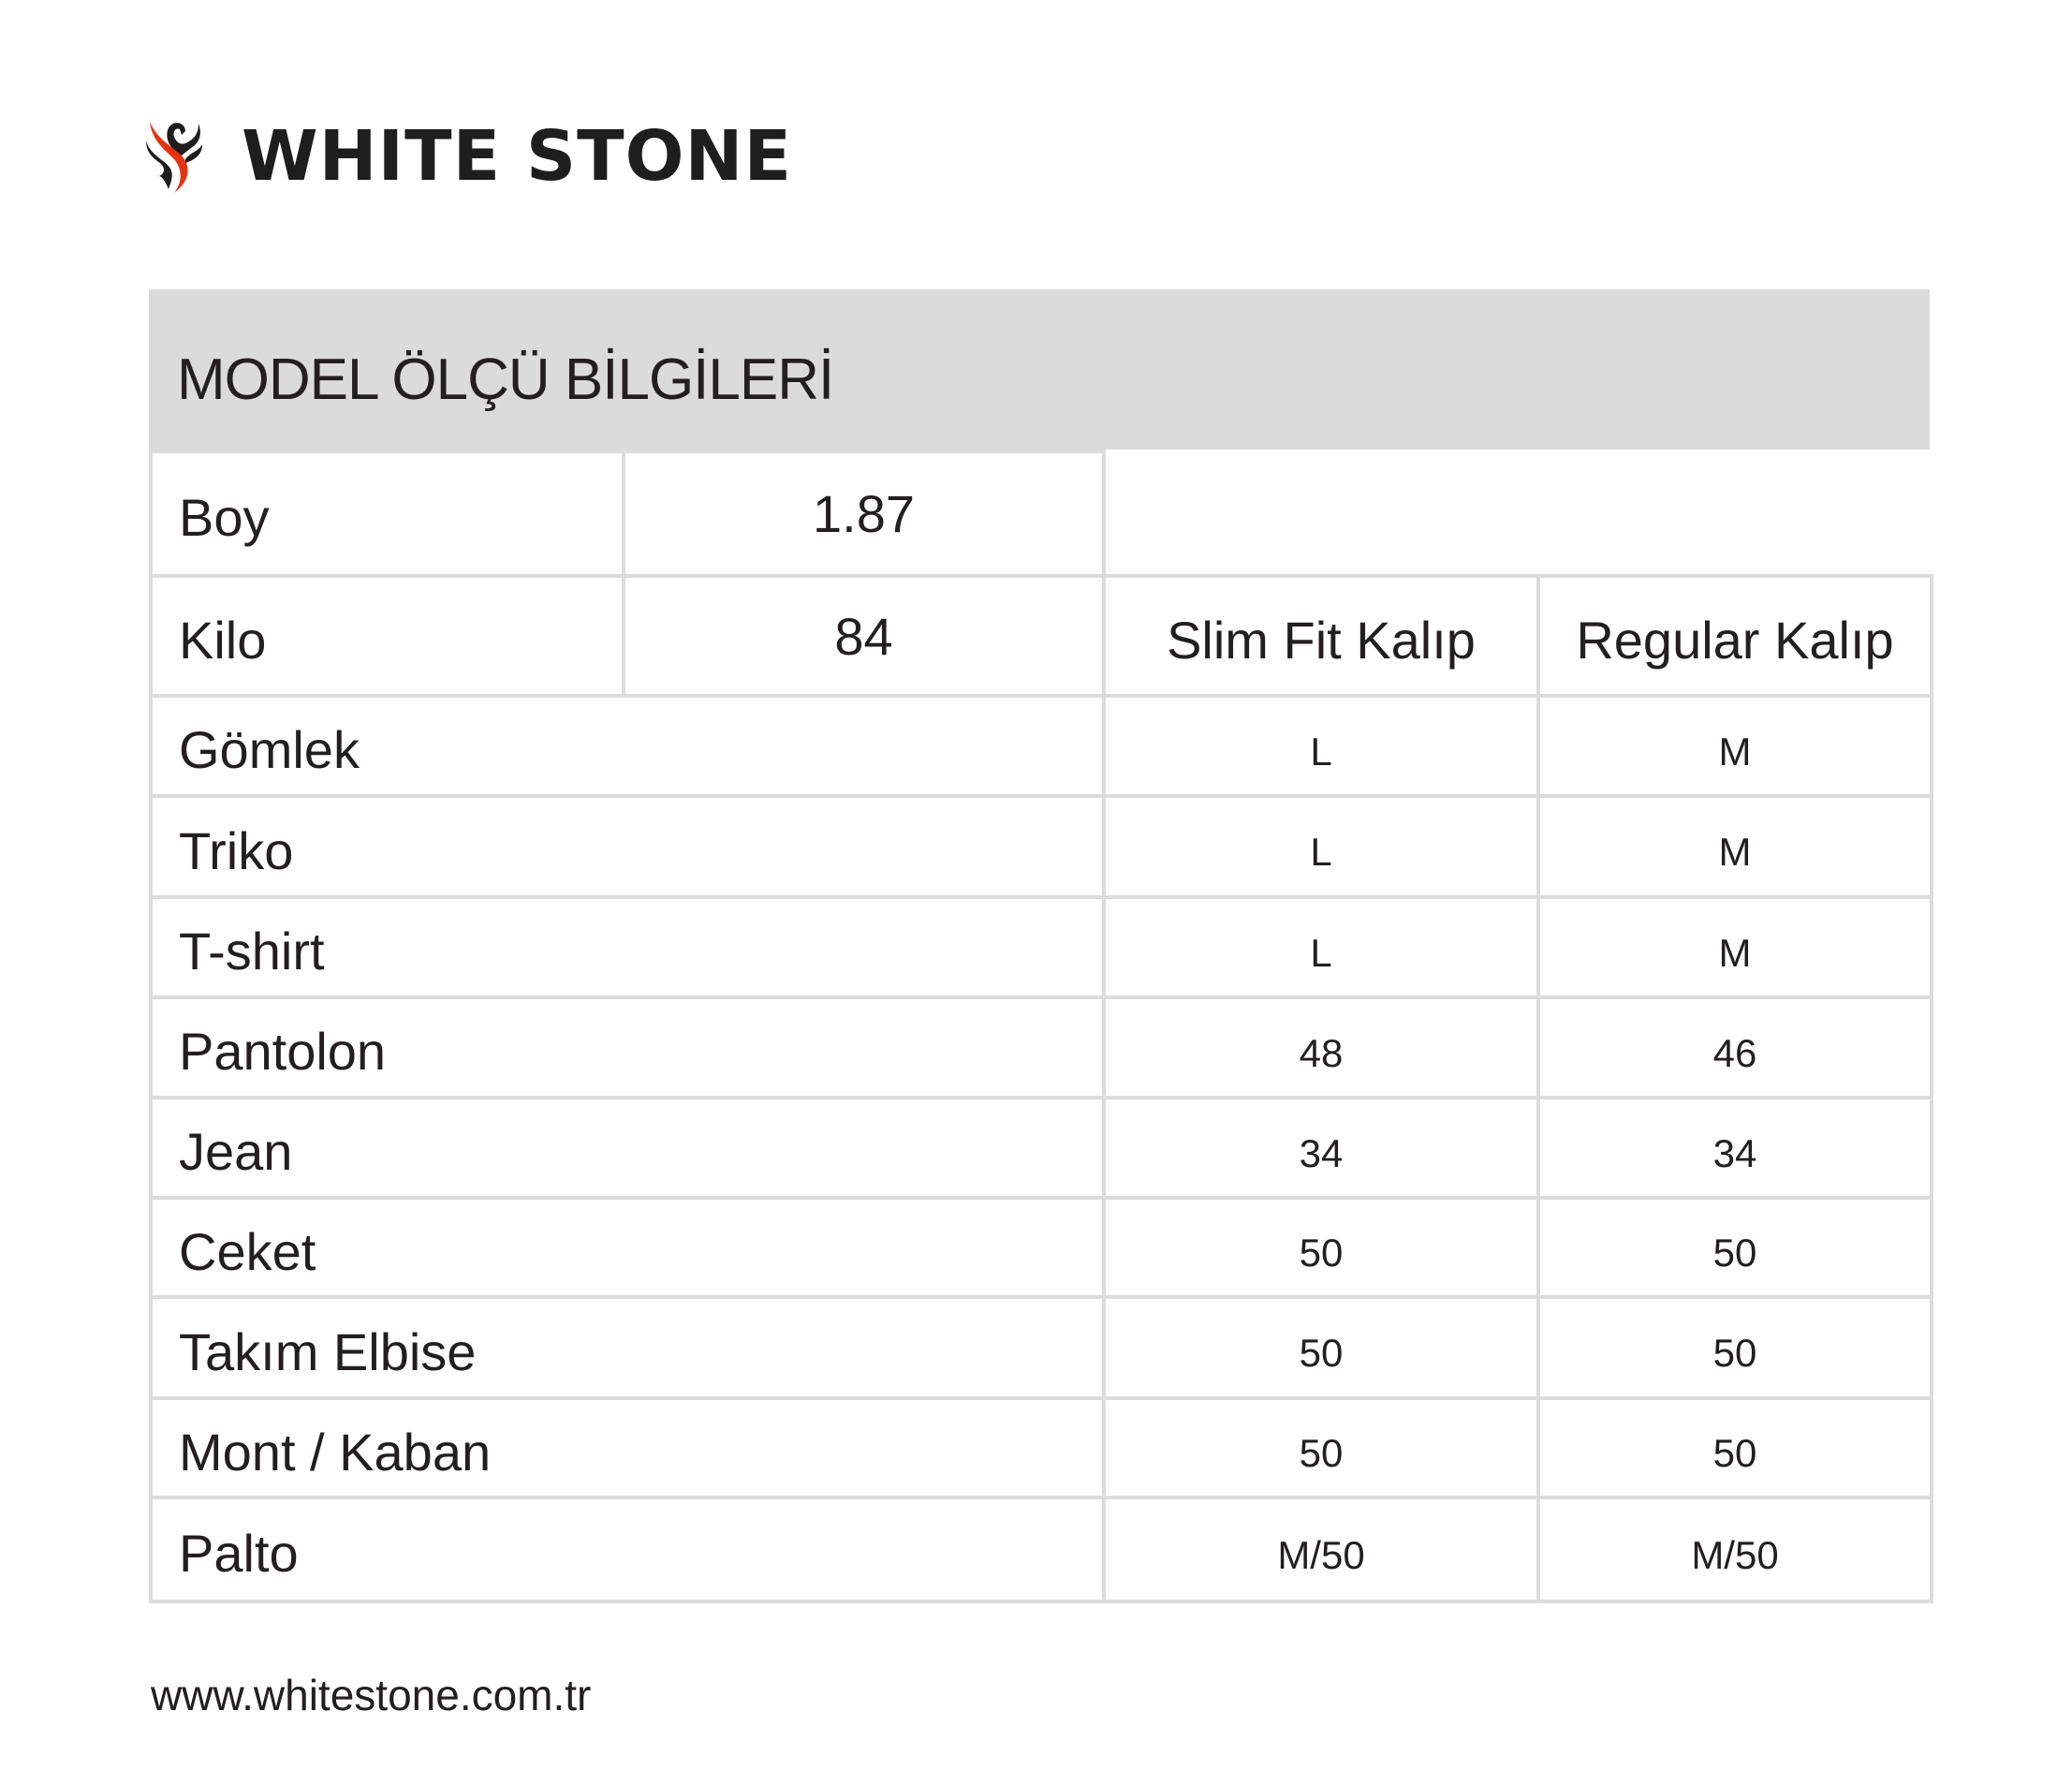 The image size is (2072, 1770). I want to click on regular-size: 46, so click(1735, 1047).